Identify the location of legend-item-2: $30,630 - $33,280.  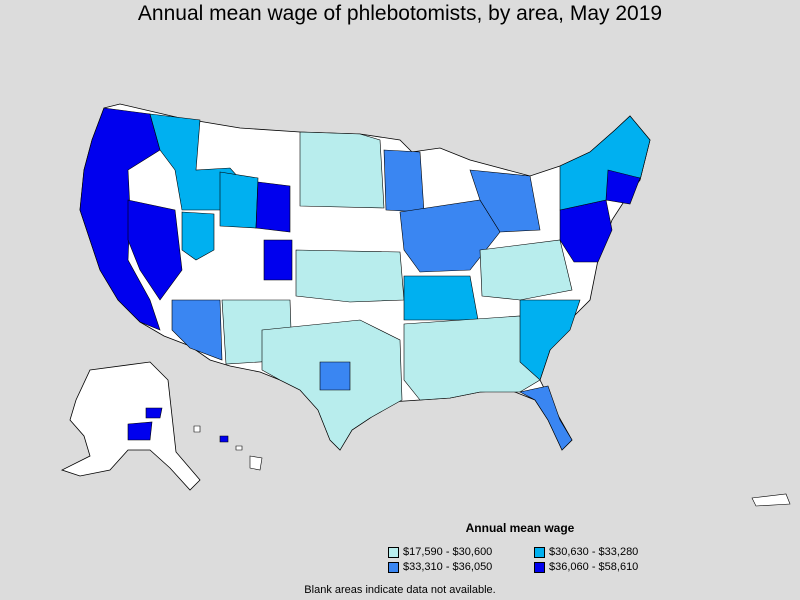
(586, 552).